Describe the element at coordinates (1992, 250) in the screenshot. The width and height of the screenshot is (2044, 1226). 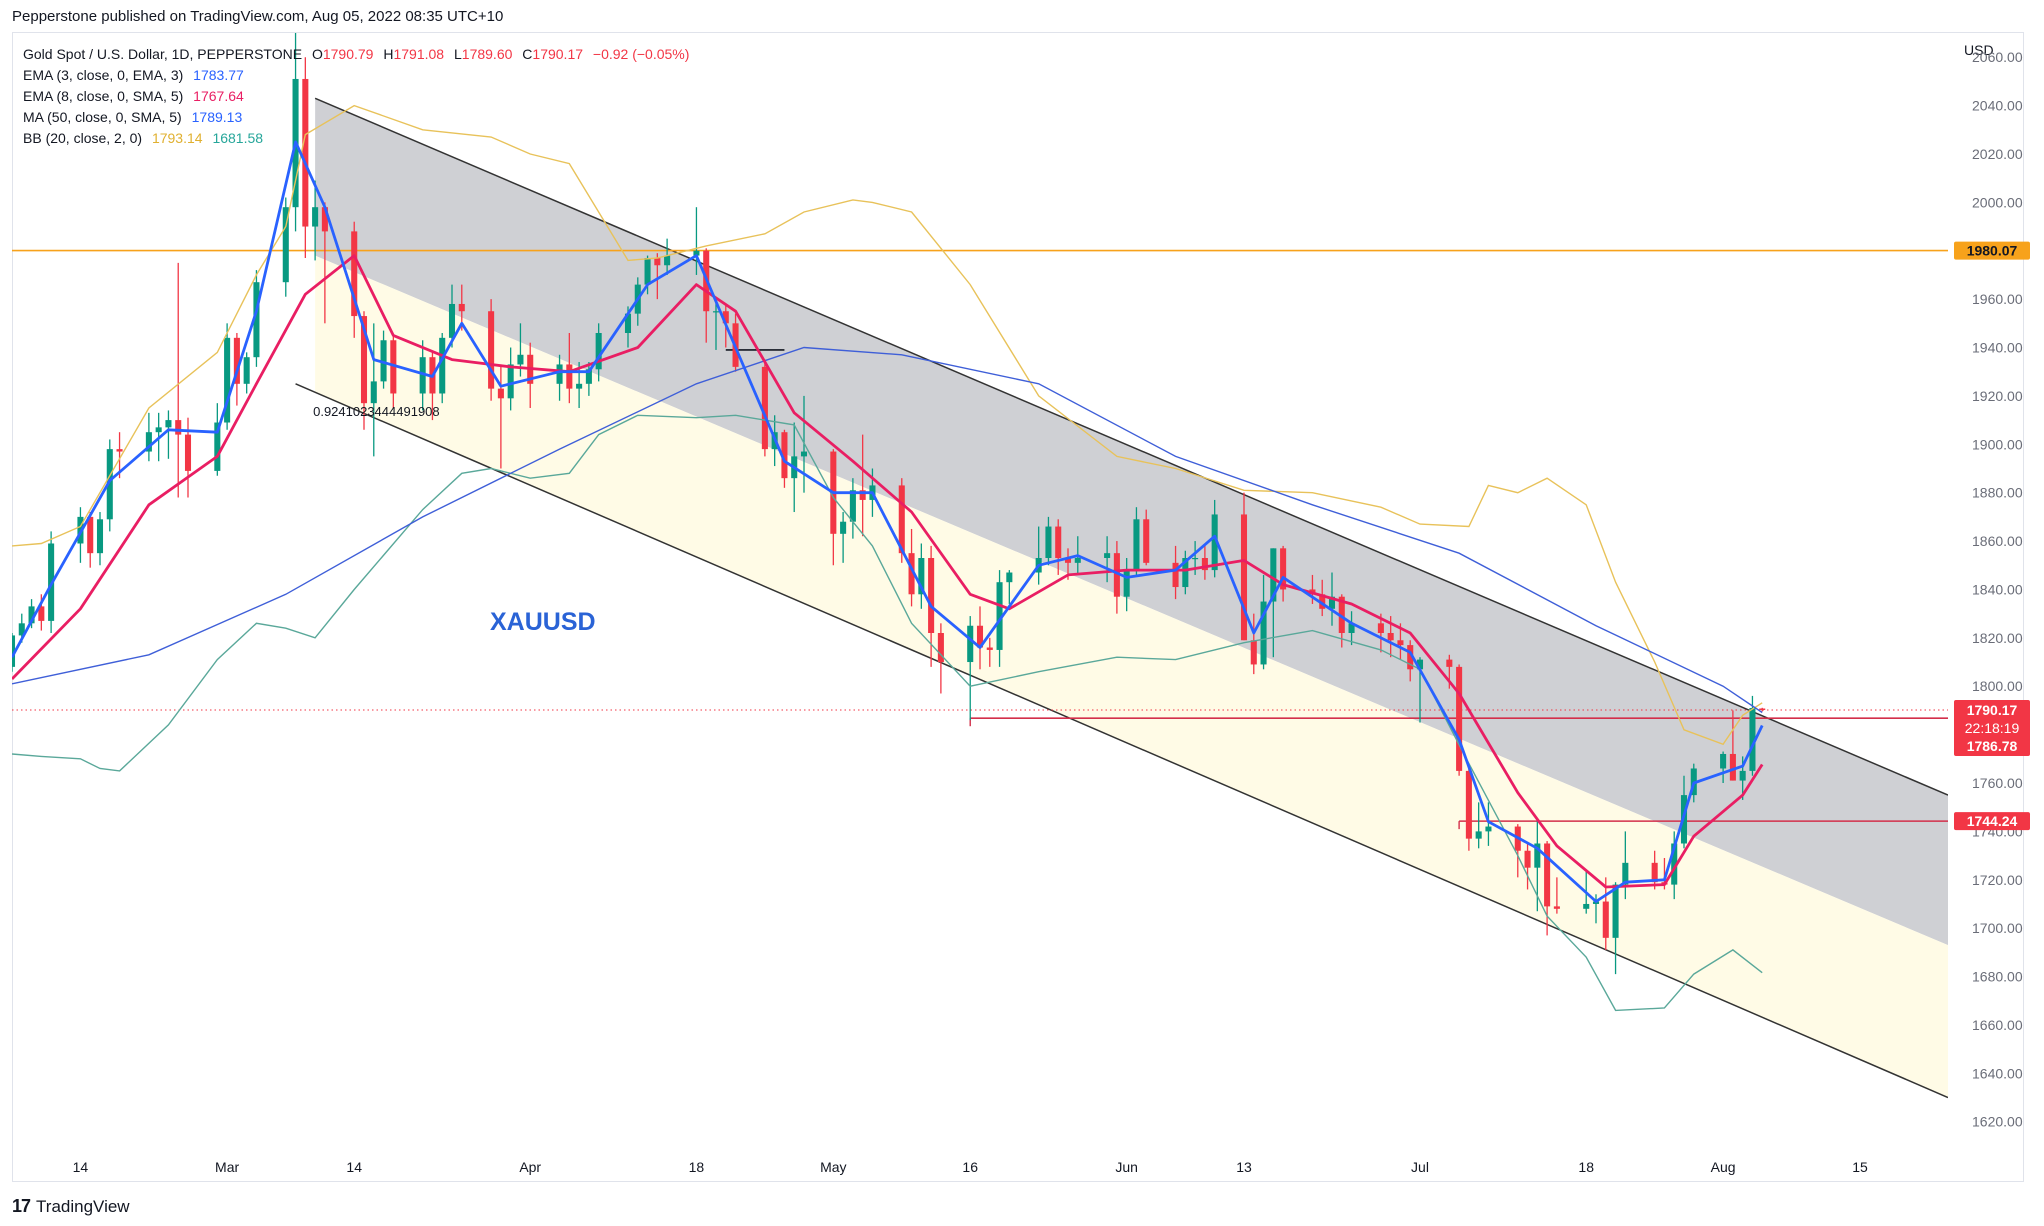
I see `level-1980-label-box` at that location.